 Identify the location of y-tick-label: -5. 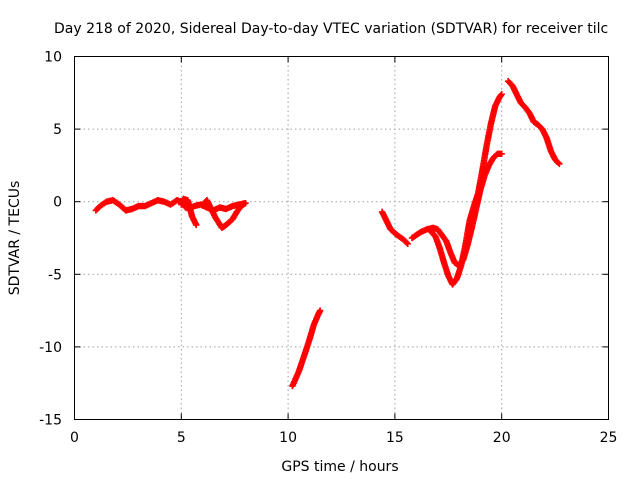
(55, 275).